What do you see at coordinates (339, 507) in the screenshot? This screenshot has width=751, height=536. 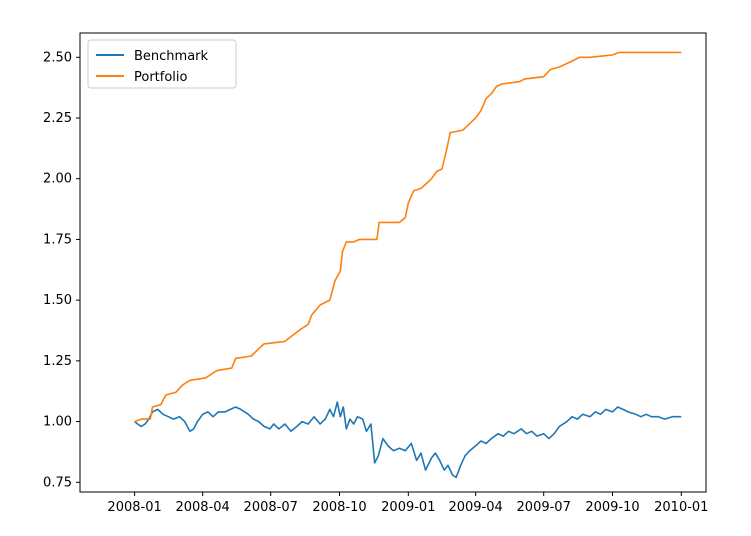 I see `x-tick-label: 2008-10` at bounding box center [339, 507].